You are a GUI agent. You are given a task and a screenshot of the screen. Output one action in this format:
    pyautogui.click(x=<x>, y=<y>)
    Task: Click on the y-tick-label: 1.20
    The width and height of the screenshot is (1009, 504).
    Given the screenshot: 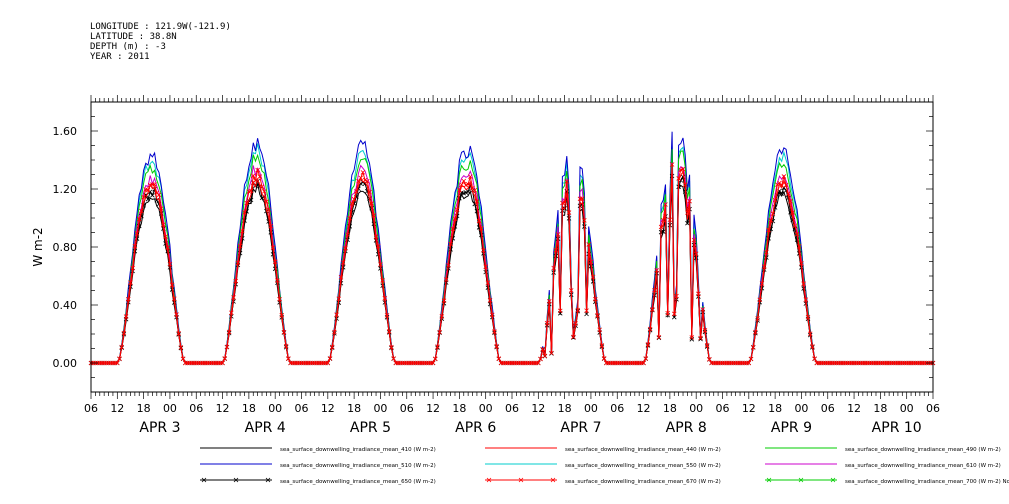 What is the action you would take?
    pyautogui.click(x=65, y=189)
    